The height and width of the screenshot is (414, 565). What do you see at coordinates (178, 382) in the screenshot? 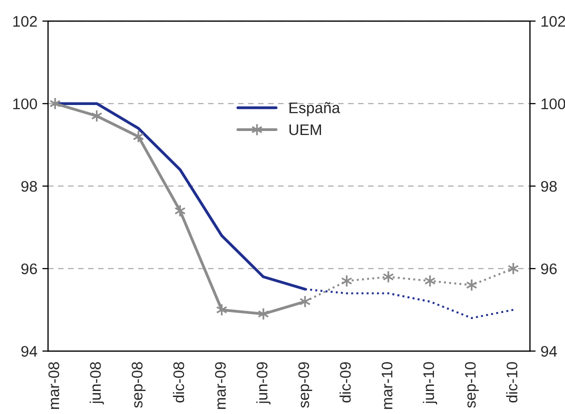
I see `x-tick-label: dic-08` at bounding box center [178, 382].